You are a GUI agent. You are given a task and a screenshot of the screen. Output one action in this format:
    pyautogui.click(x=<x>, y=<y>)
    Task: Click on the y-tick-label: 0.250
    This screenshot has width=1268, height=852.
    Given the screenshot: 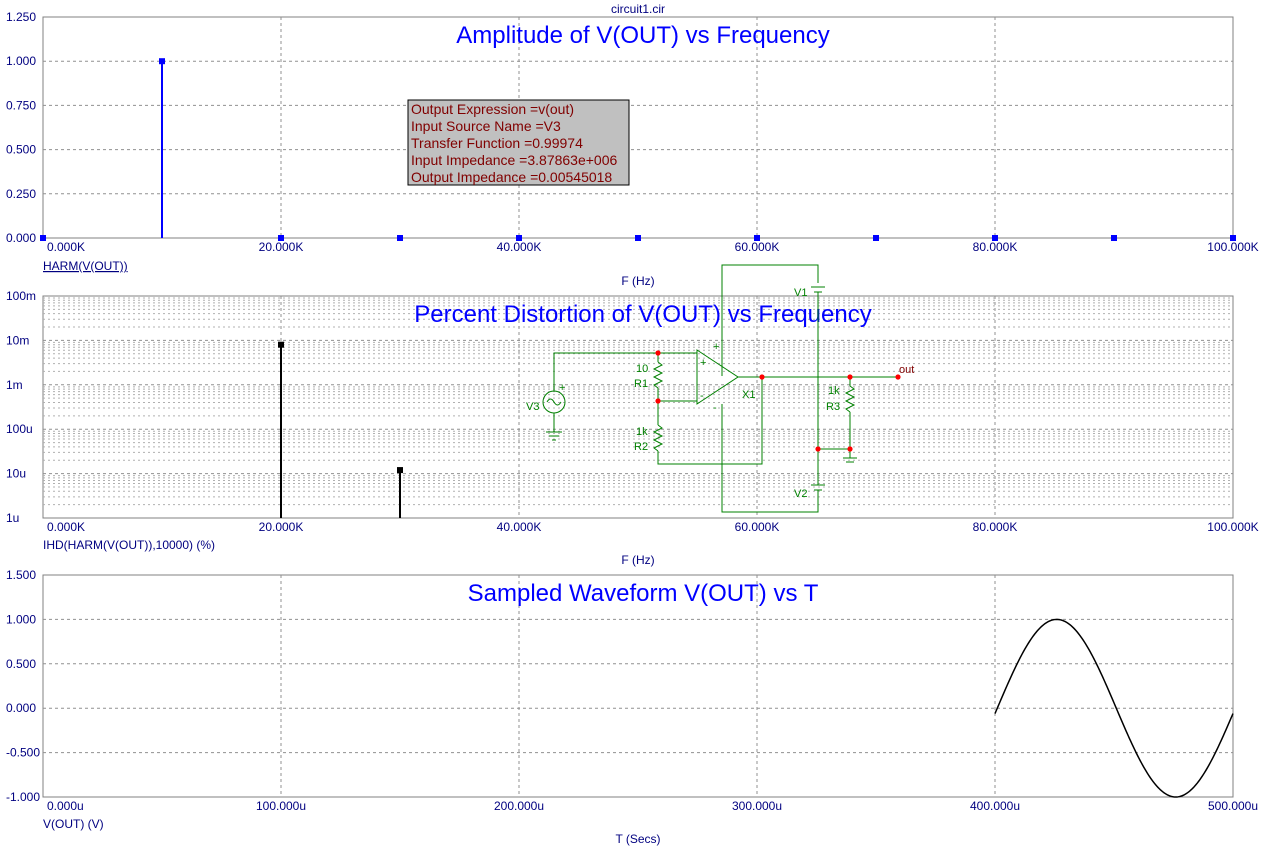 What is the action you would take?
    pyautogui.click(x=21, y=194)
    